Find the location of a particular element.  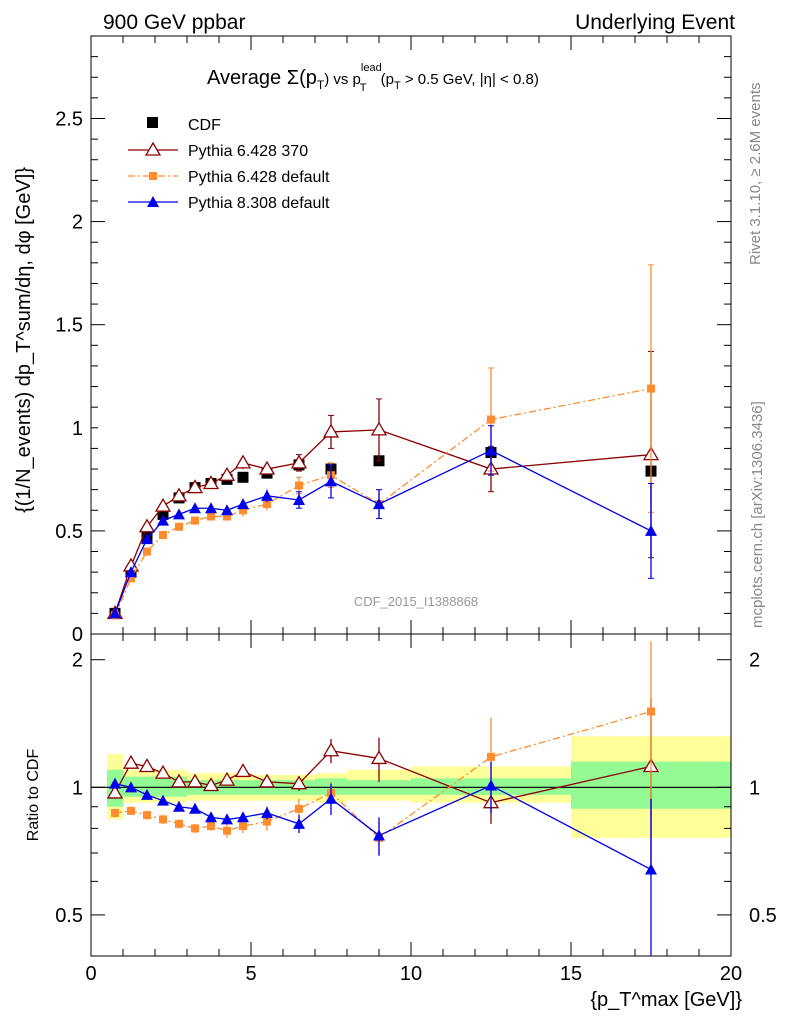

ratio-y-tick-label-right: 1 is located at coordinates (754, 788).